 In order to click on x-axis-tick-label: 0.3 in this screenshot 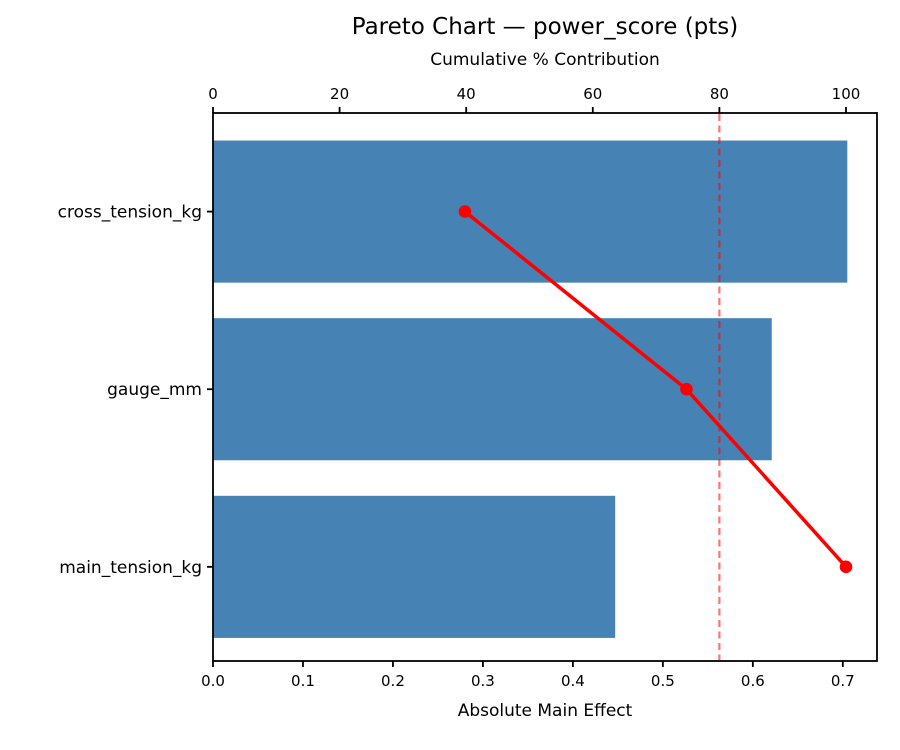, I will do `click(483, 681)`.